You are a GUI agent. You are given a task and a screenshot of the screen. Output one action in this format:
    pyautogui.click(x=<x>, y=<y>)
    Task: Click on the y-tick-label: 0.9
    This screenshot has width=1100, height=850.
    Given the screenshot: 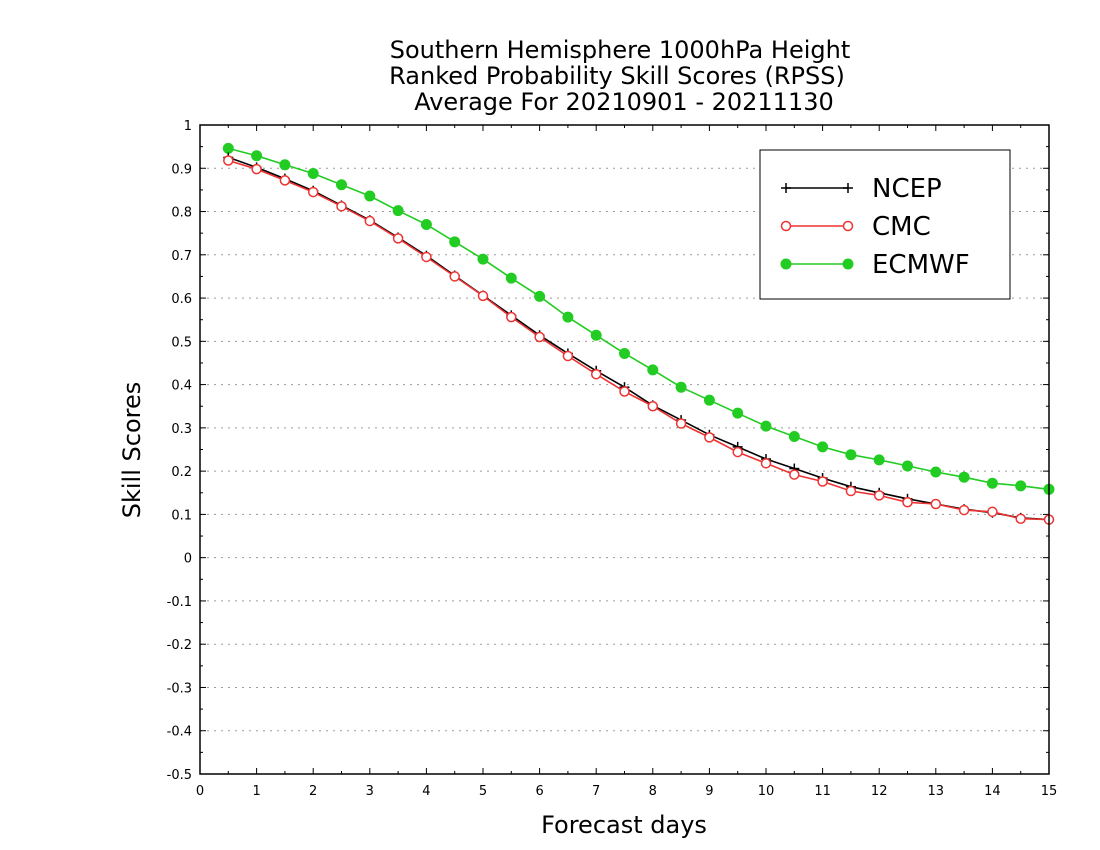 What is the action you would take?
    pyautogui.click(x=181, y=169)
    